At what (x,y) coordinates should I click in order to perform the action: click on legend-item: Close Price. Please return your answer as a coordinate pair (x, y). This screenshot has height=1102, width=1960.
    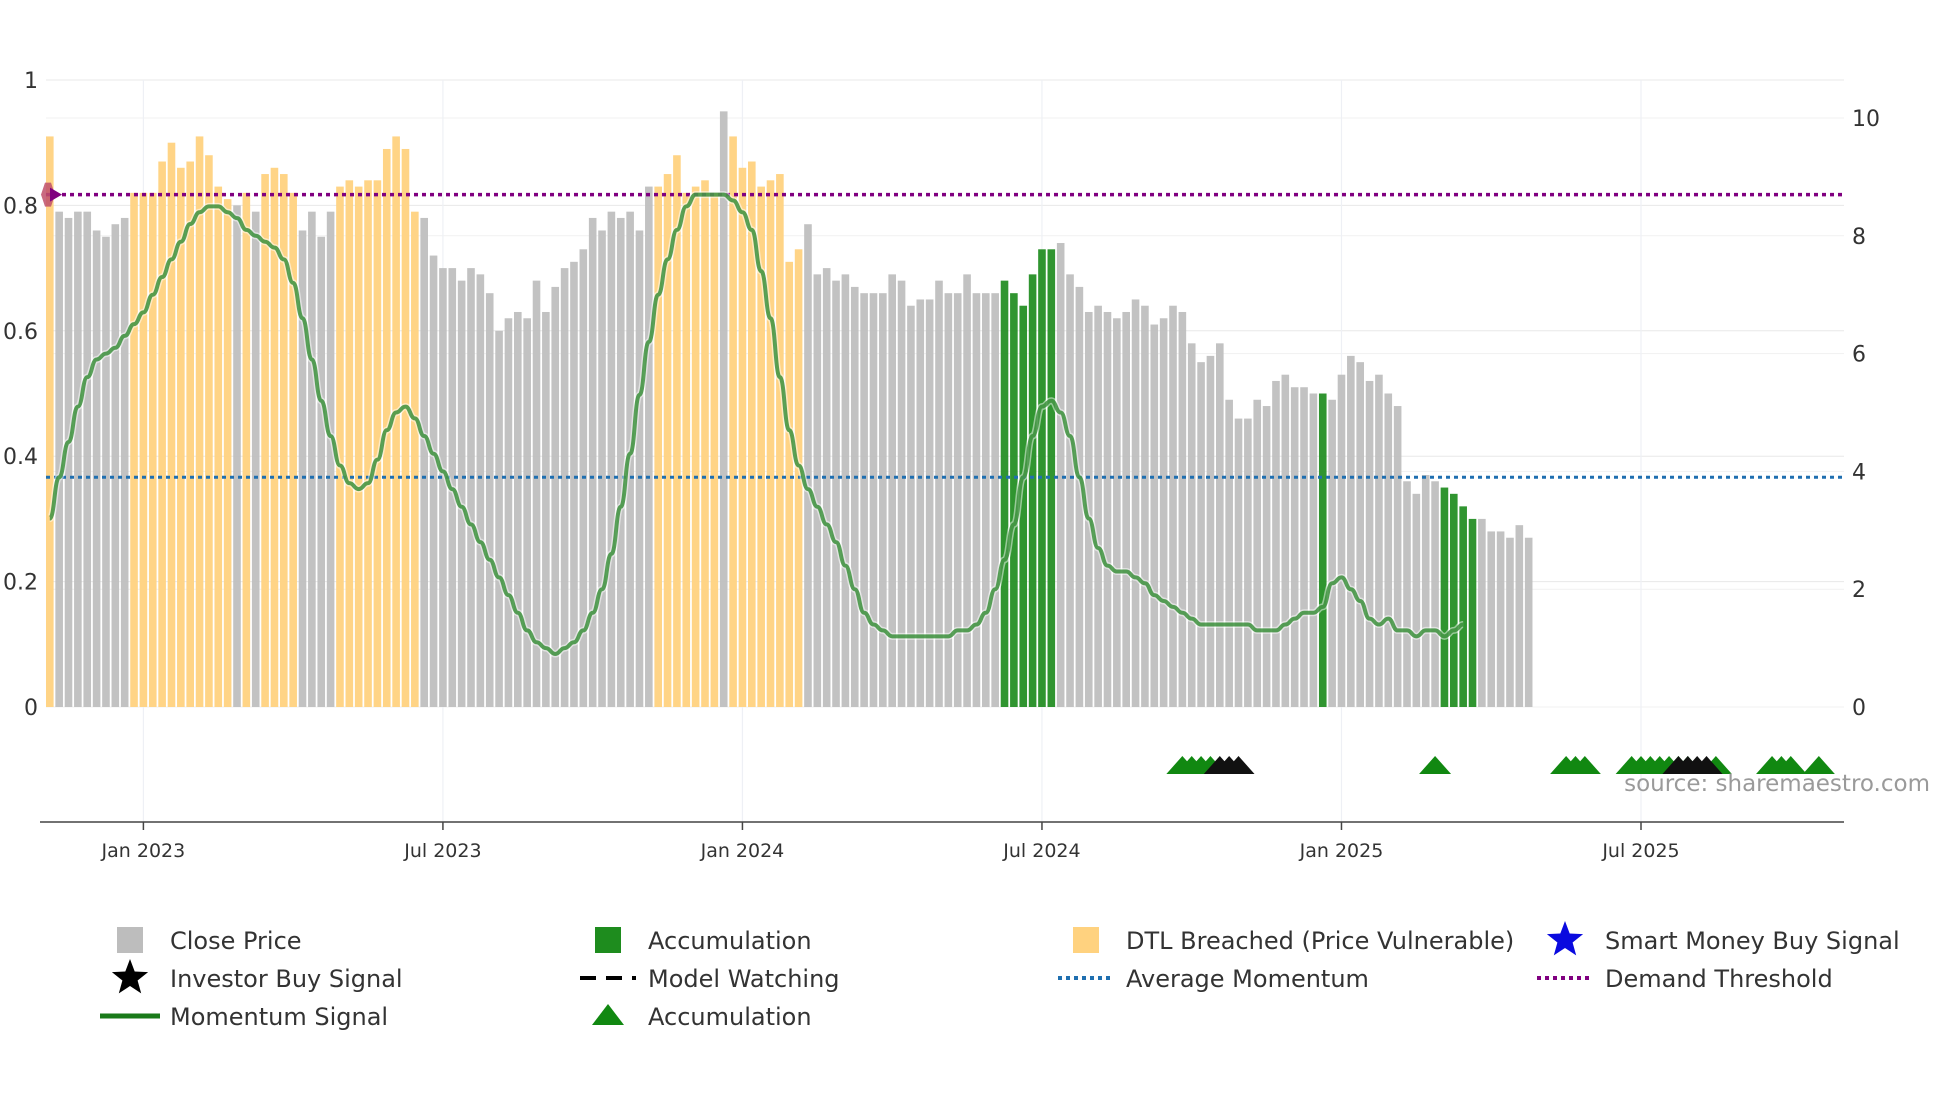
    Looking at the image, I should click on (209, 941).